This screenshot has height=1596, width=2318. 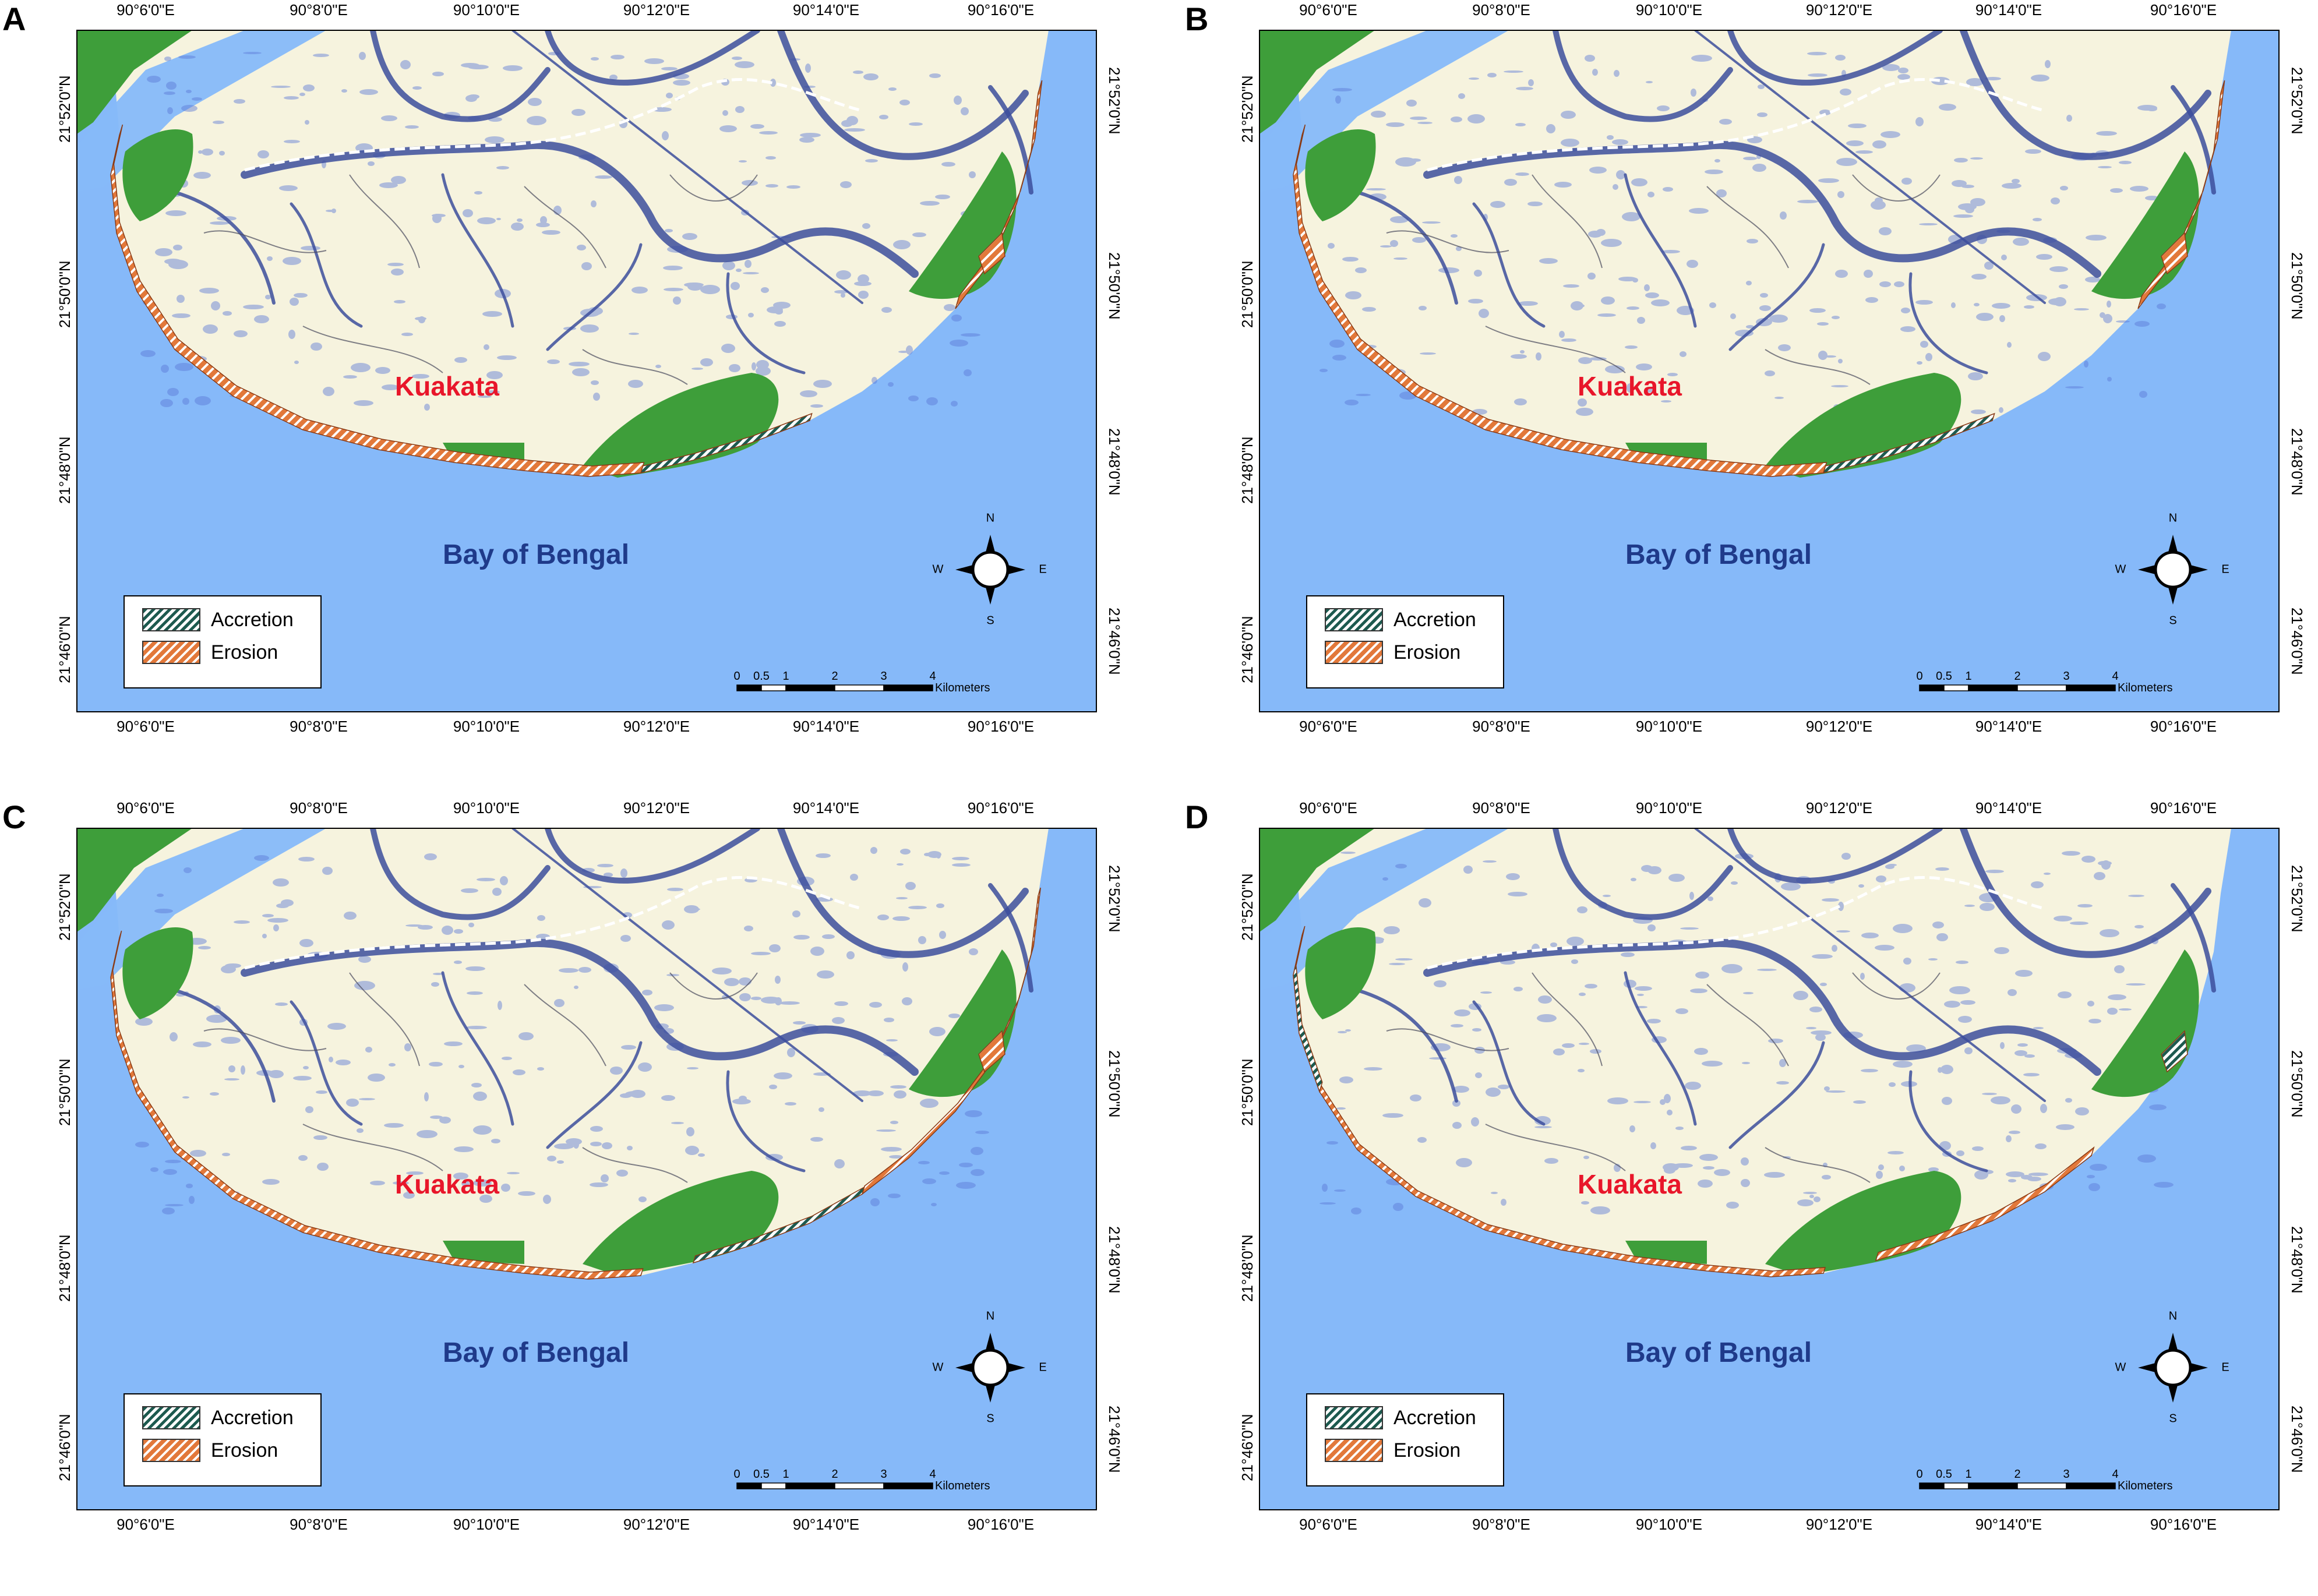 What do you see at coordinates (1919, 676) in the screenshot?
I see `scale-label: 0` at bounding box center [1919, 676].